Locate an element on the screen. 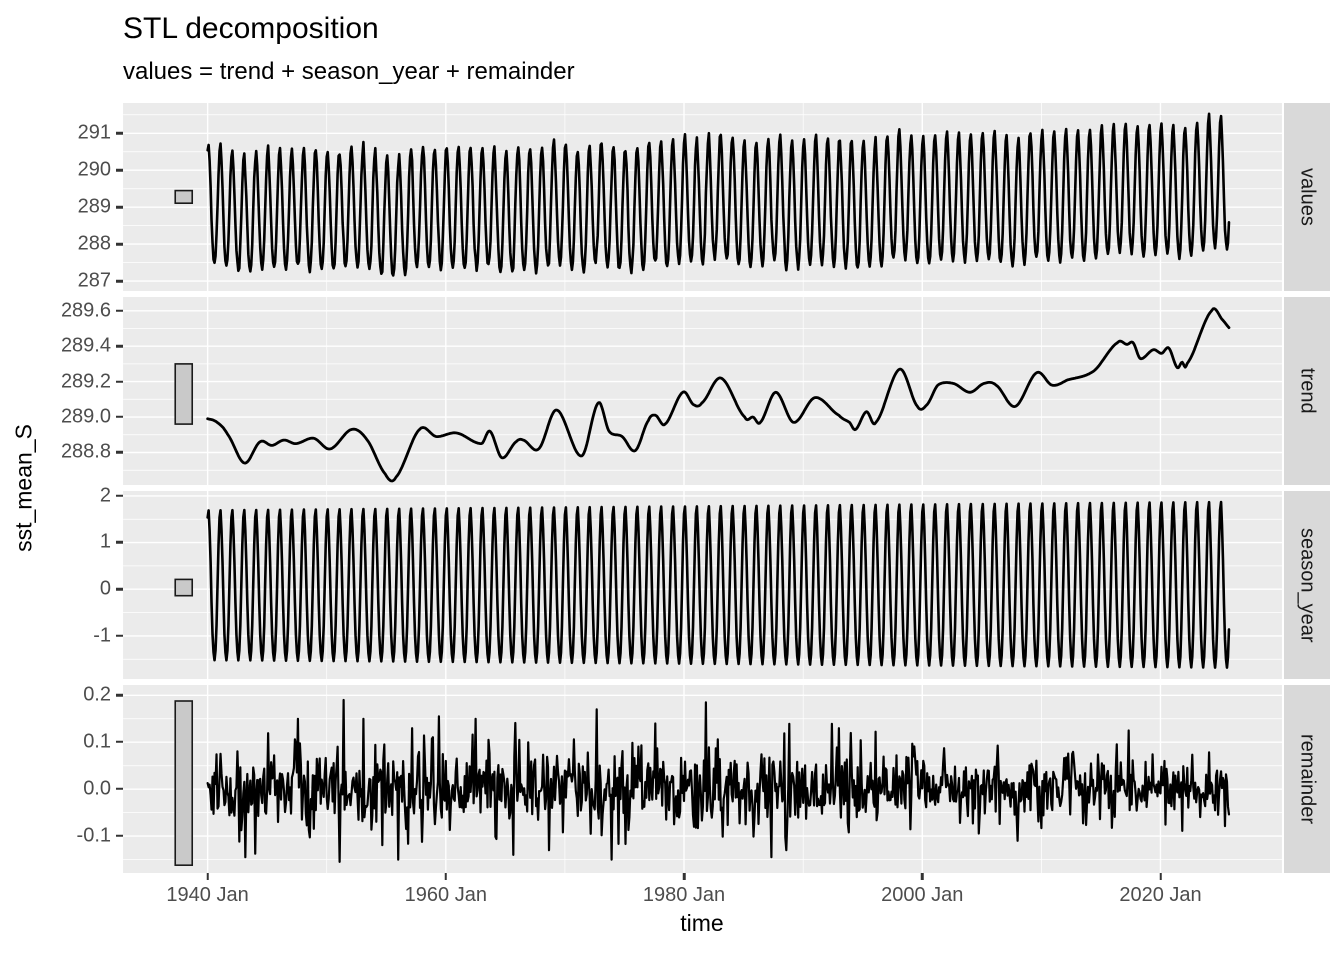  facet-strip-label: values is located at coordinates (1307, 197).